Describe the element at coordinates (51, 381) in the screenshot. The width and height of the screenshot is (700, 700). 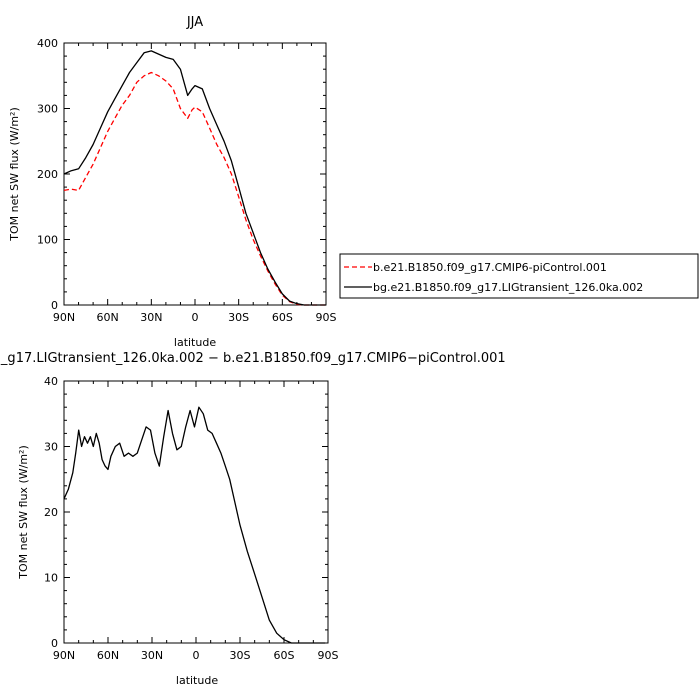
I see `y-tick-label: 40` at that location.